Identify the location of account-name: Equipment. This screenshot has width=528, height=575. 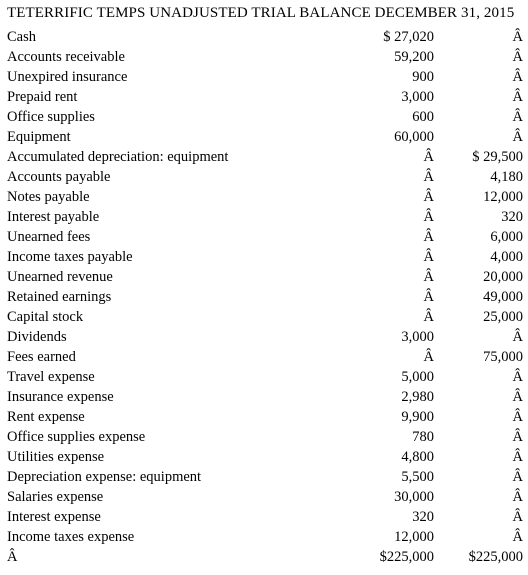
(39, 137).